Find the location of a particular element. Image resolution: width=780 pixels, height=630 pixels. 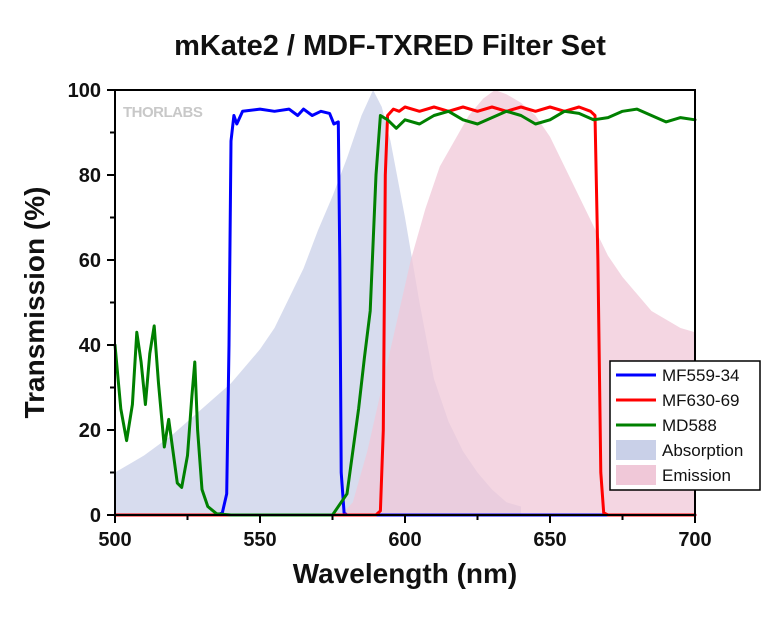

emission-legend-swatch is located at coordinates (636, 475).